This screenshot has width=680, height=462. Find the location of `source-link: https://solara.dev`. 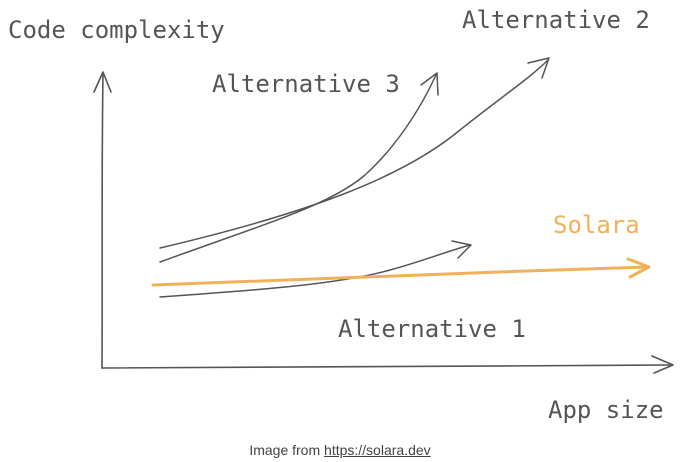

source-link: https://solara.dev is located at coordinates (377, 450).